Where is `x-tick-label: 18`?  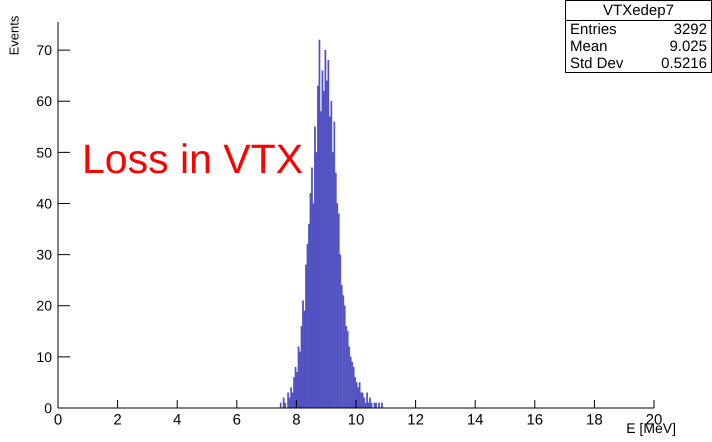 x-tick-label: 18 is located at coordinates (594, 420).